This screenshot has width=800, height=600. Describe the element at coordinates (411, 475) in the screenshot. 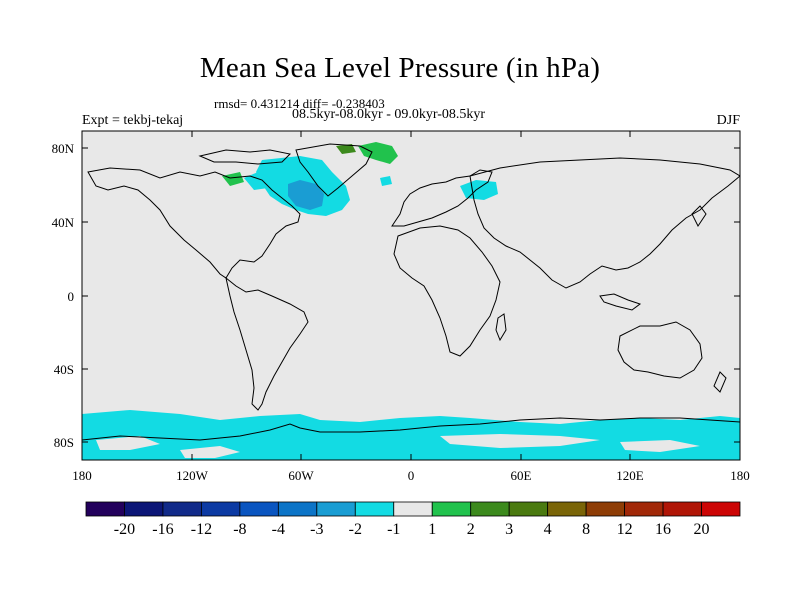

I see `lon-label-0: 0` at that location.